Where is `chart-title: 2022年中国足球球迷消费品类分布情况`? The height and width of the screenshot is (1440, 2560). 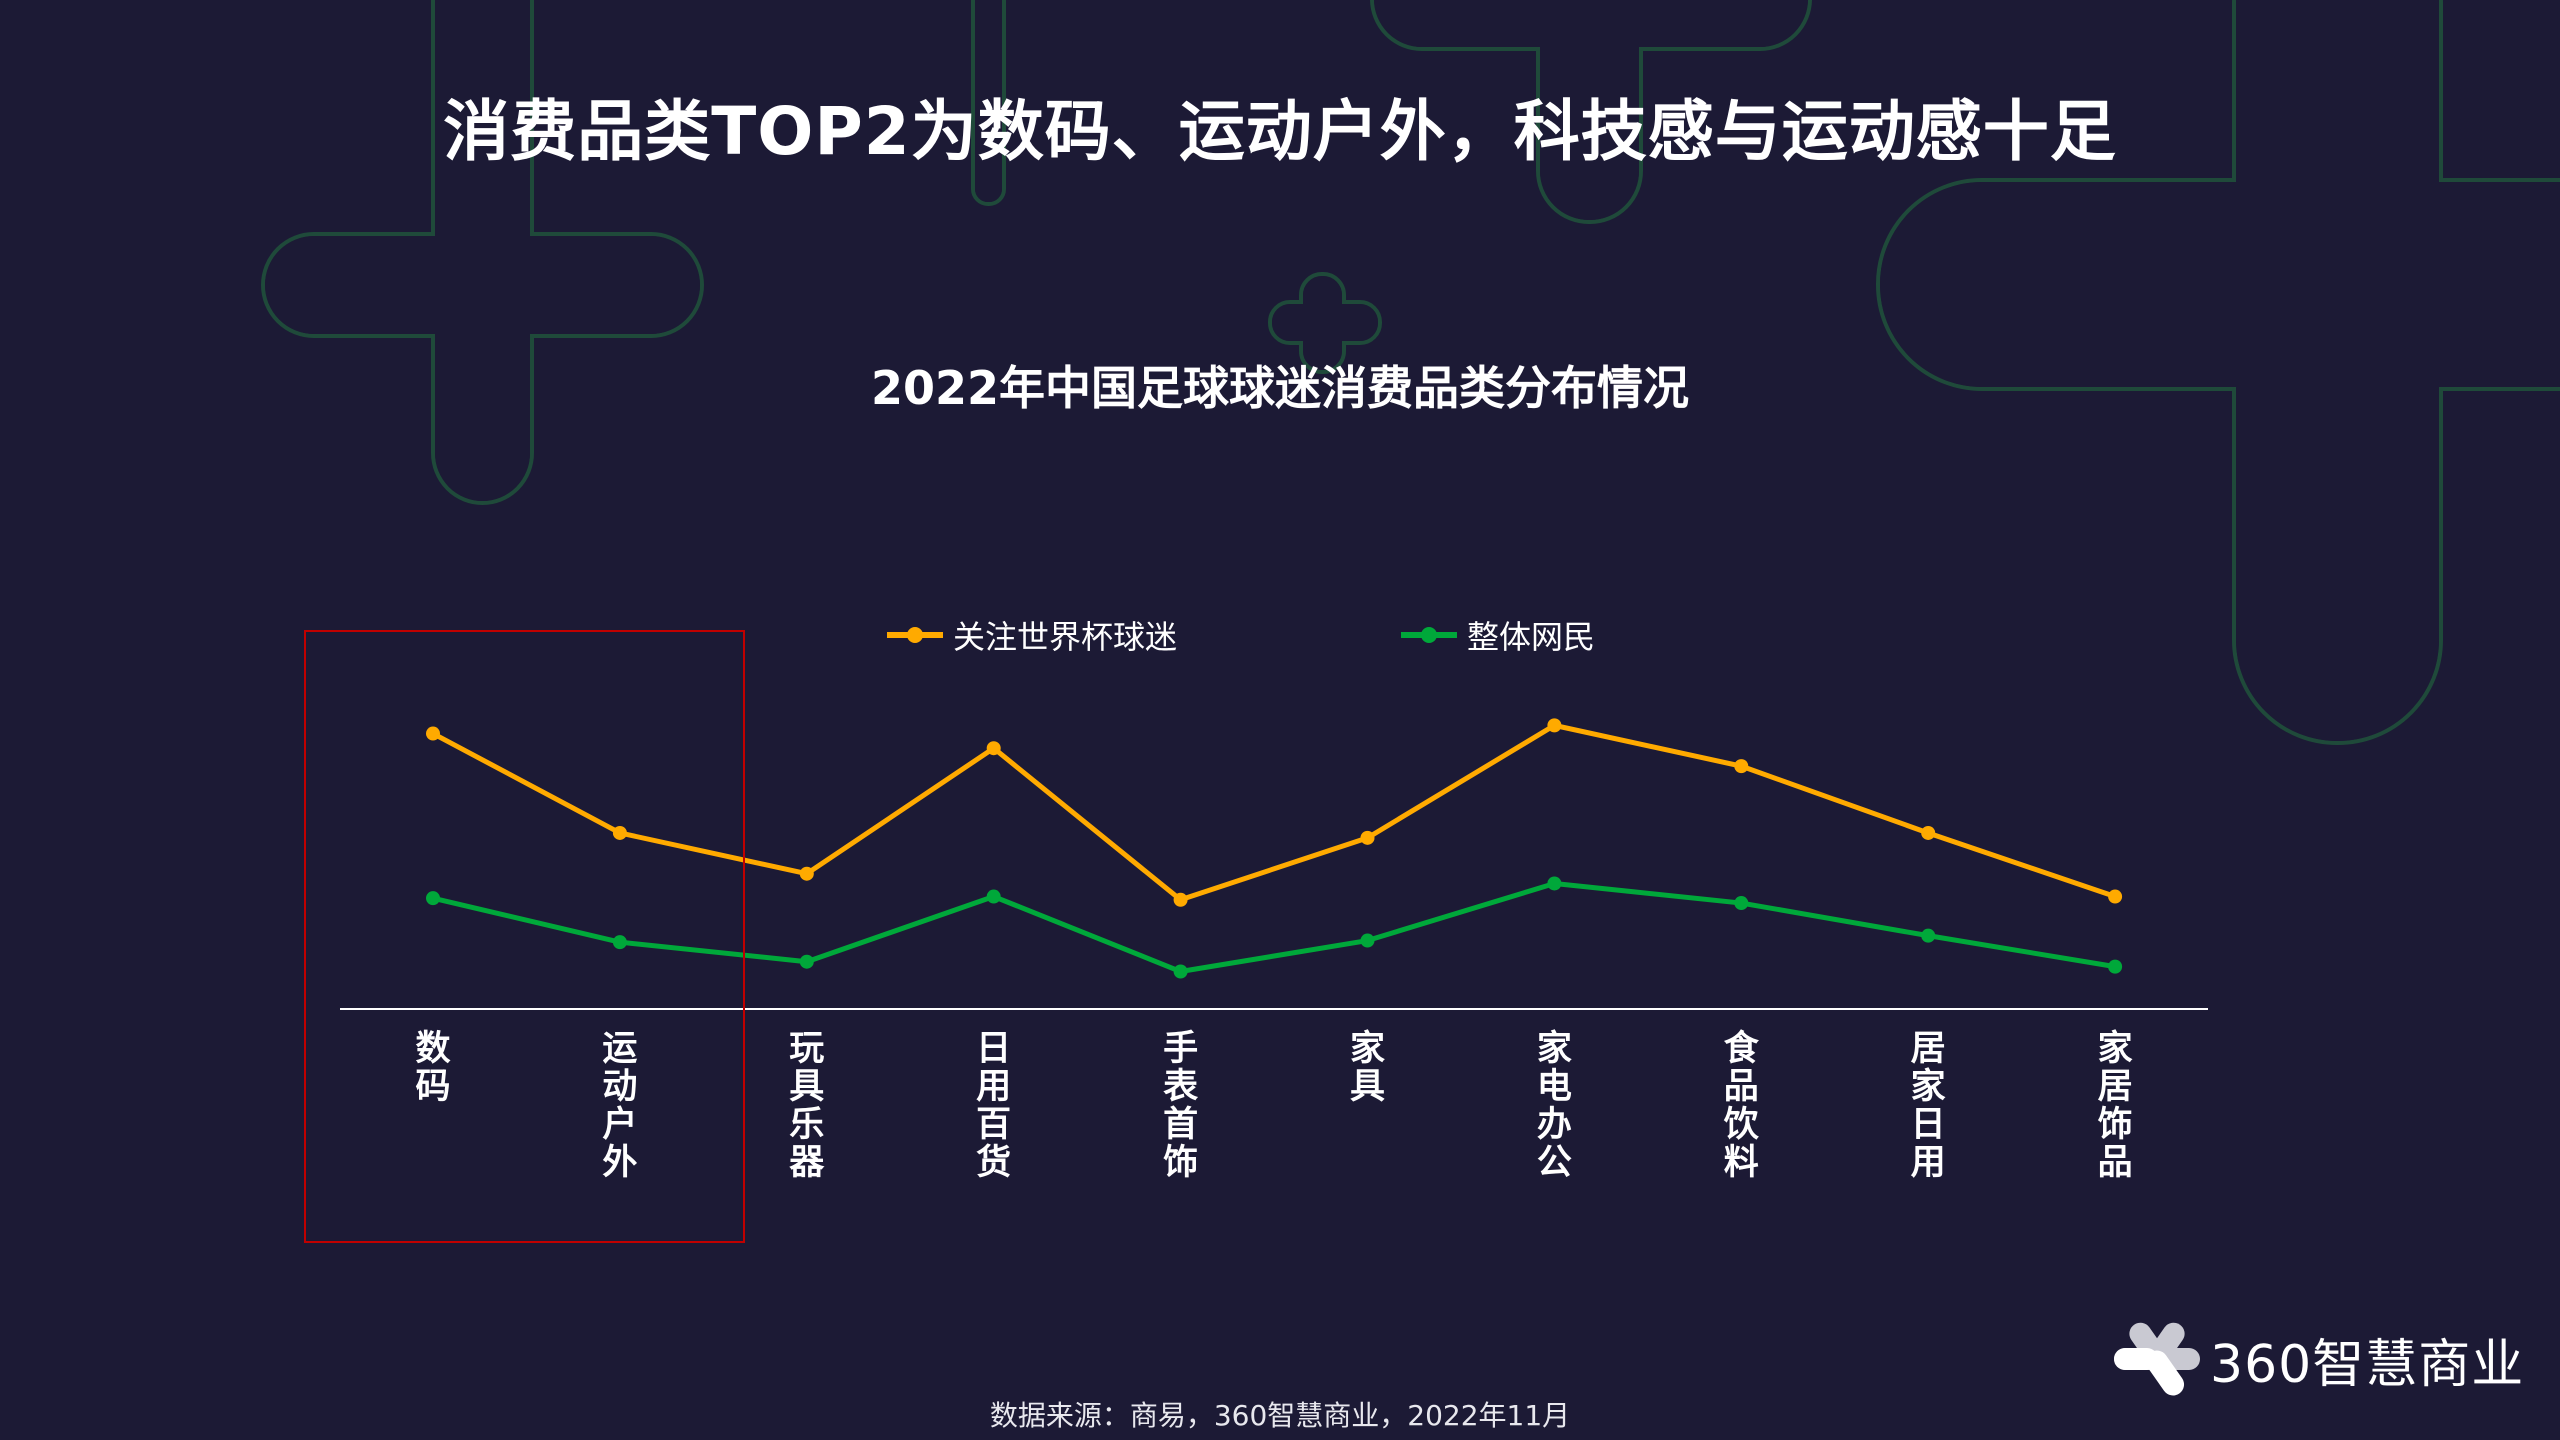
chart-title: 2022年中国足球球迷消费品类分布情况 is located at coordinates (1280, 388).